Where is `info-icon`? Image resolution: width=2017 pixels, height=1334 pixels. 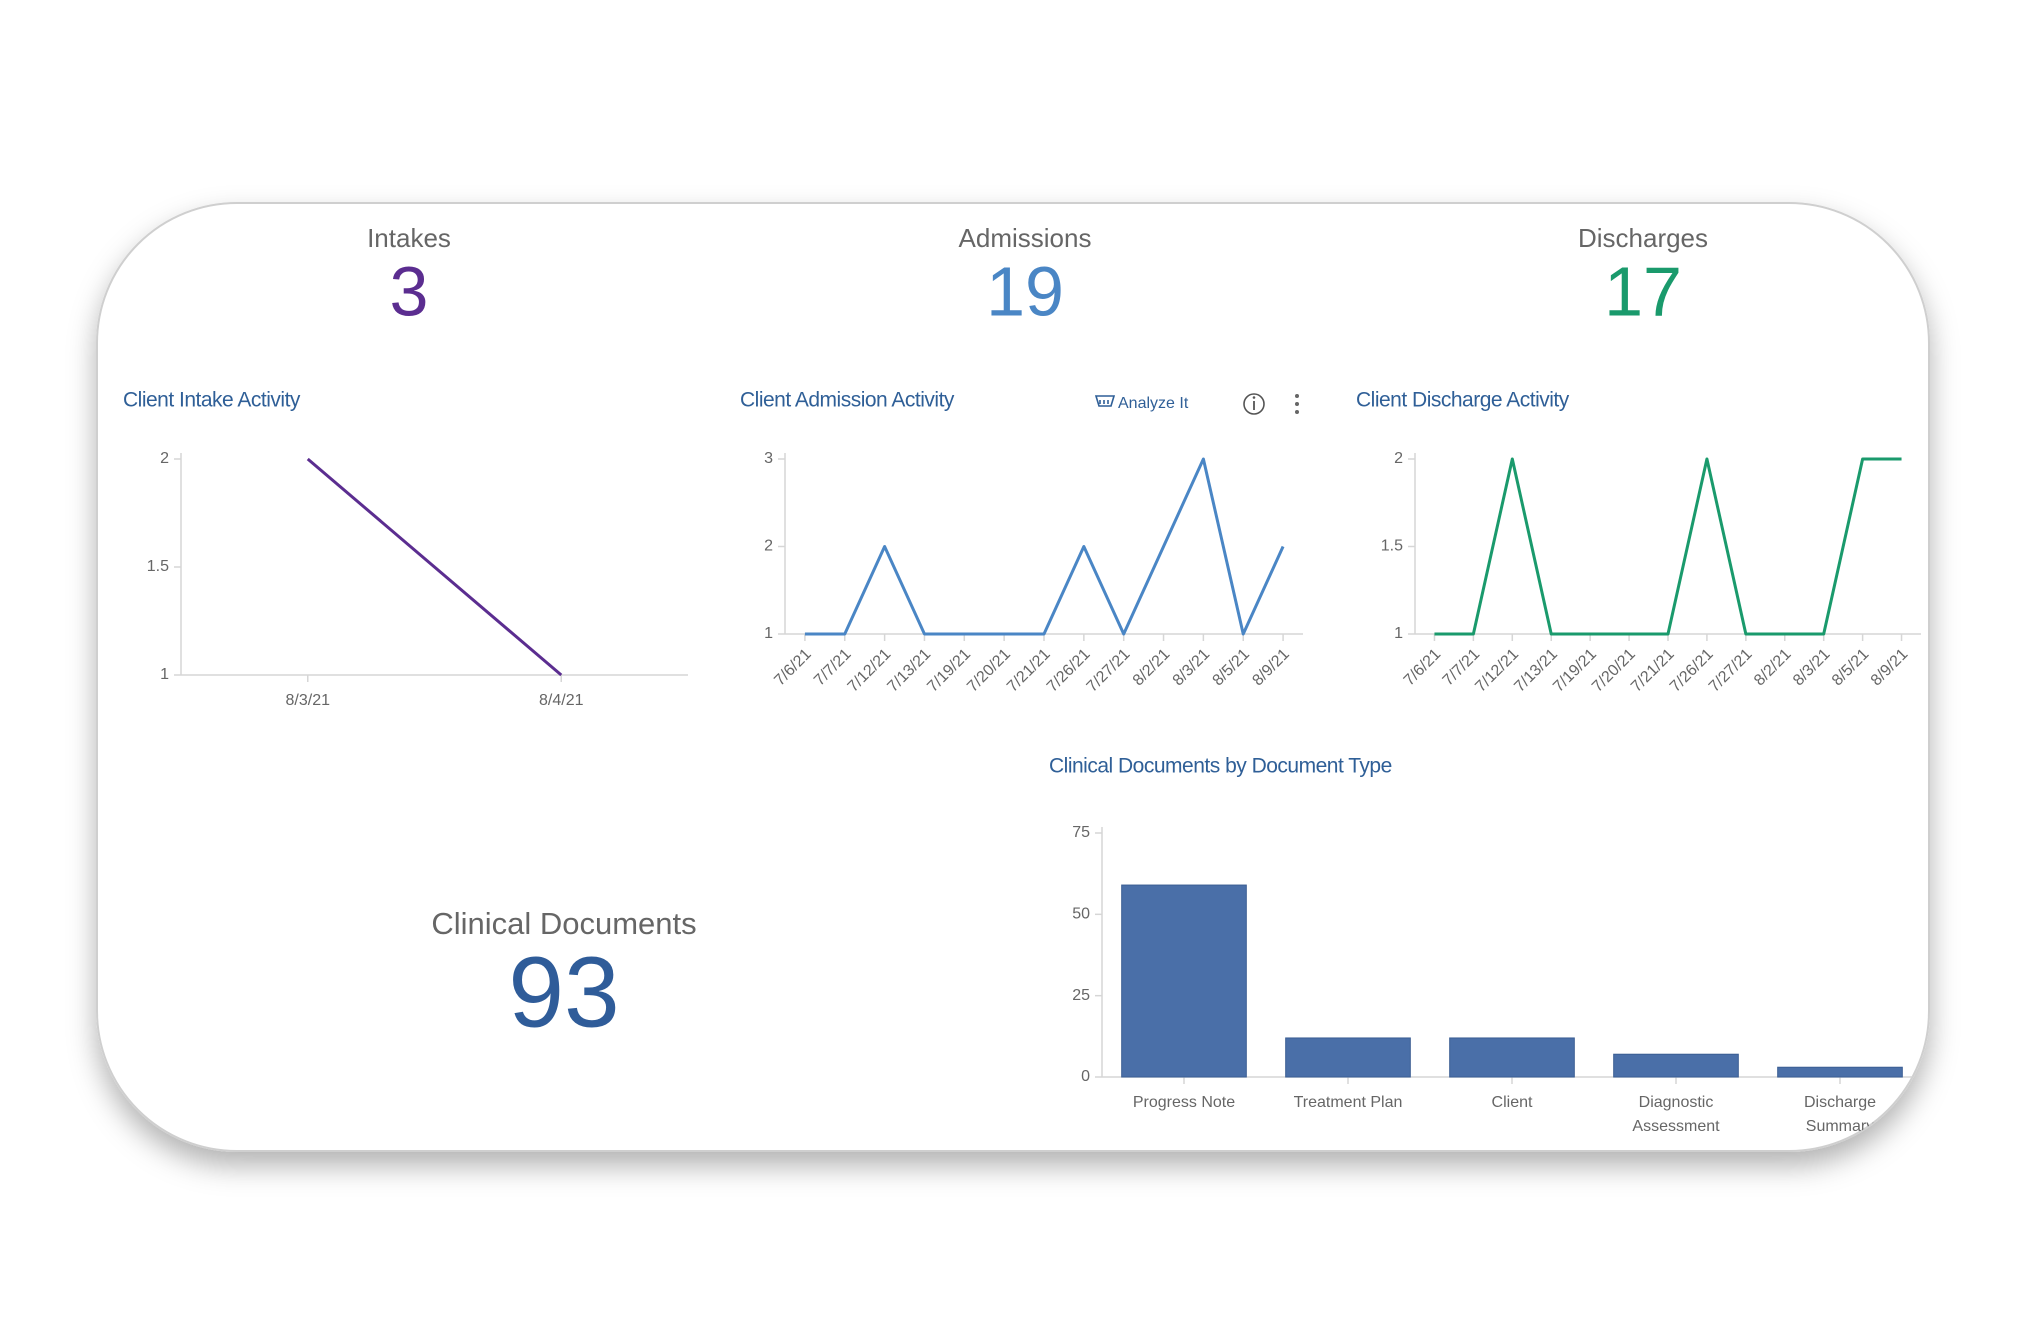 info-icon is located at coordinates (1254, 404).